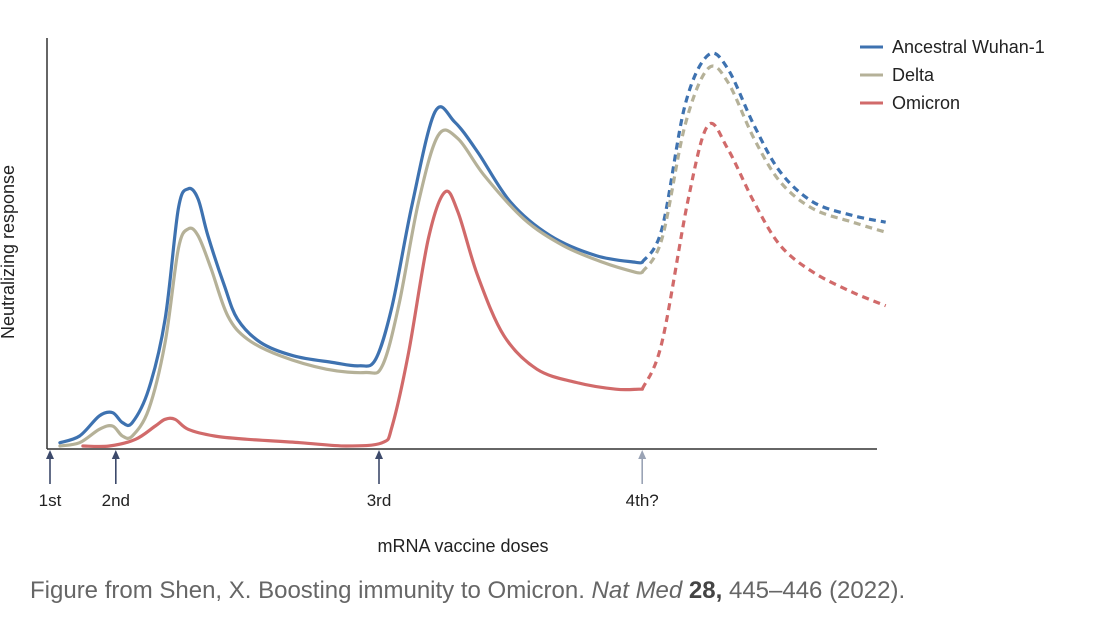  What do you see at coordinates (115, 454) in the screenshot?
I see `dose-arrowhead-2nd` at bounding box center [115, 454].